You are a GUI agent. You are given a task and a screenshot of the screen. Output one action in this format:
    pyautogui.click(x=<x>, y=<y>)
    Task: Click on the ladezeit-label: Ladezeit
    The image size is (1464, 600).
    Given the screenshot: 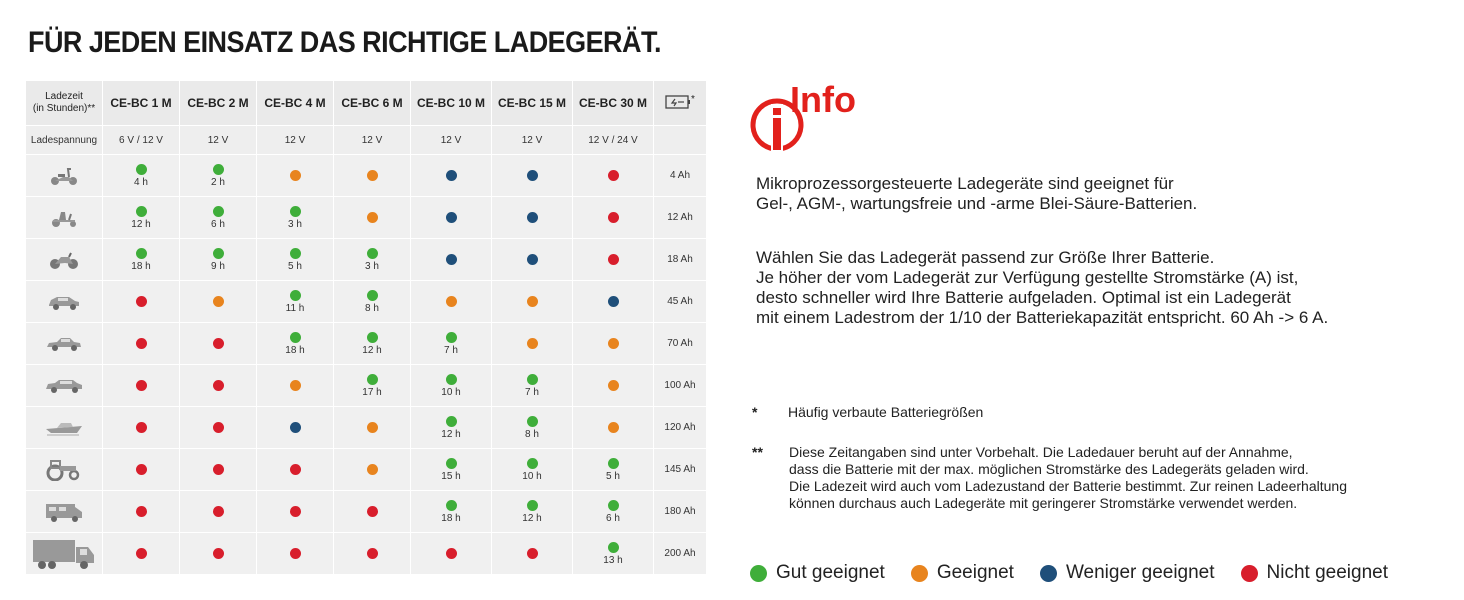 What is the action you would take?
    pyautogui.click(x=64, y=96)
    